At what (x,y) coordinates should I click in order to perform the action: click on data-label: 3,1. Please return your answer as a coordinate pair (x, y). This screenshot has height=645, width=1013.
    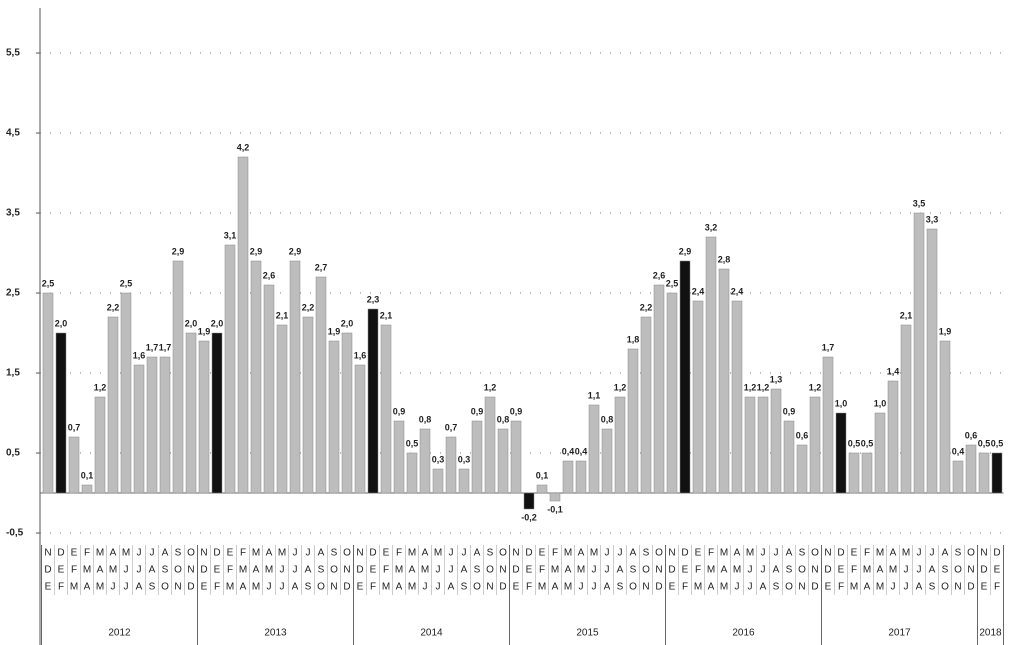
    Looking at the image, I should click on (230, 235).